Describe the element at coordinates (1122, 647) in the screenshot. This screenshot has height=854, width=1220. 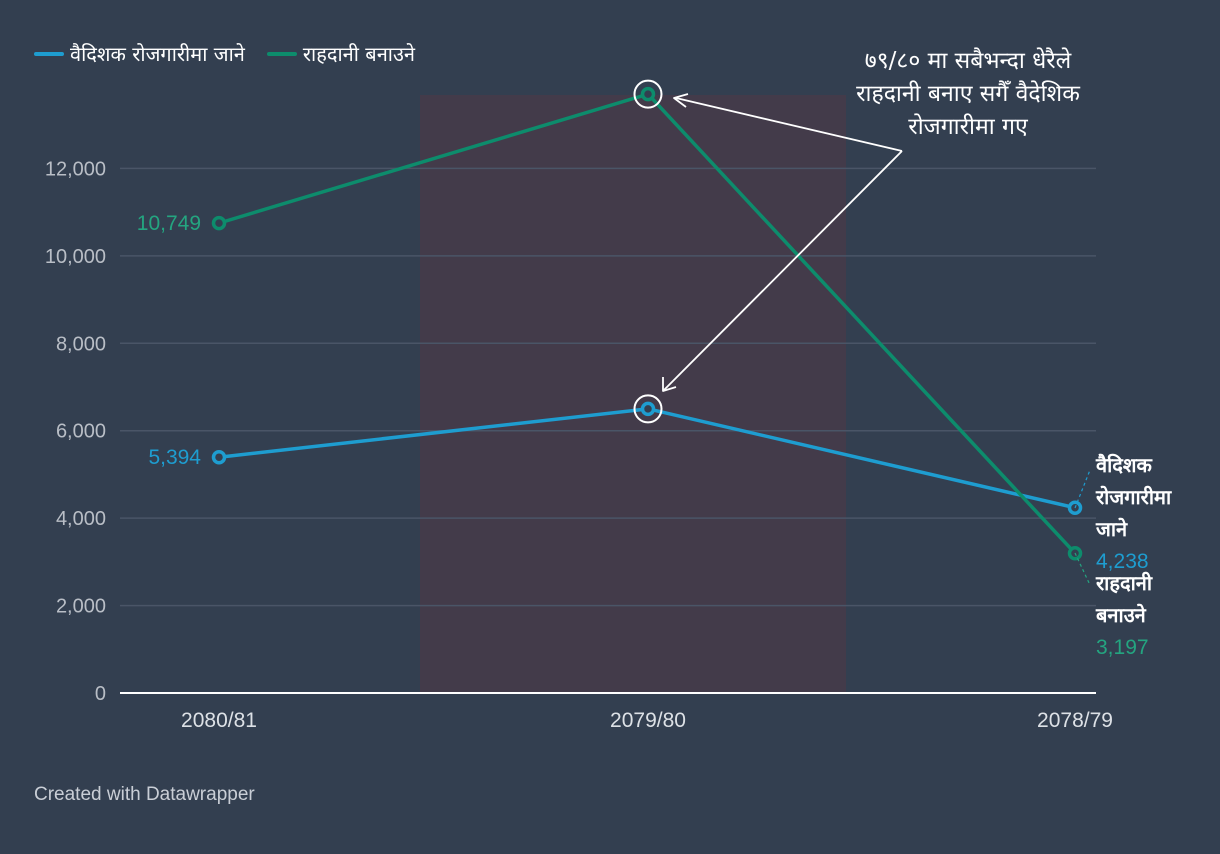
I see `end-value-label: 3,197` at that location.